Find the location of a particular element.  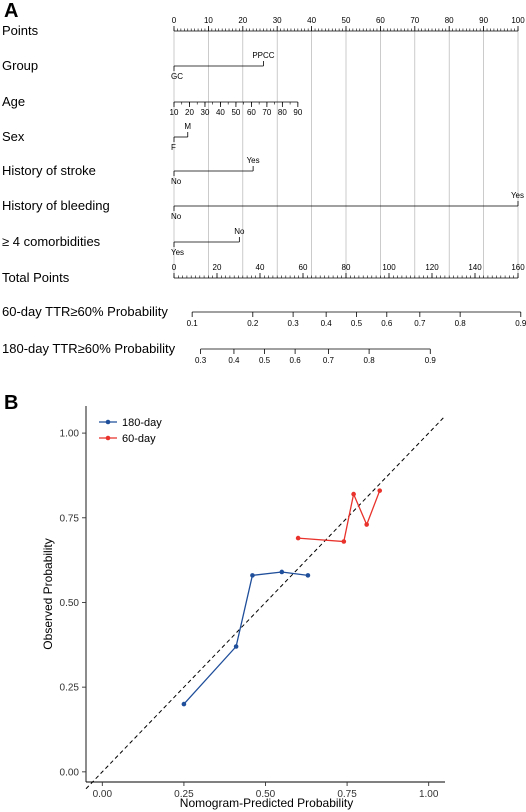

x-tick-label: 0.75 is located at coordinates (347, 794).